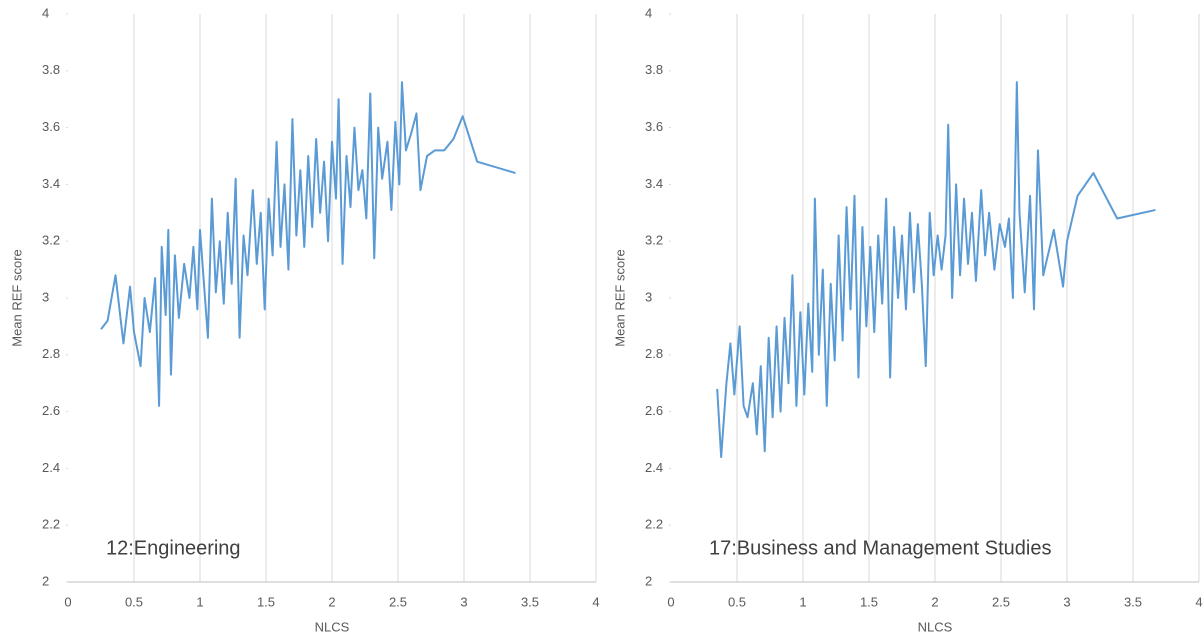  What do you see at coordinates (880, 548) in the screenshot?
I see `annotation: 17:Business and Management Studies` at bounding box center [880, 548].